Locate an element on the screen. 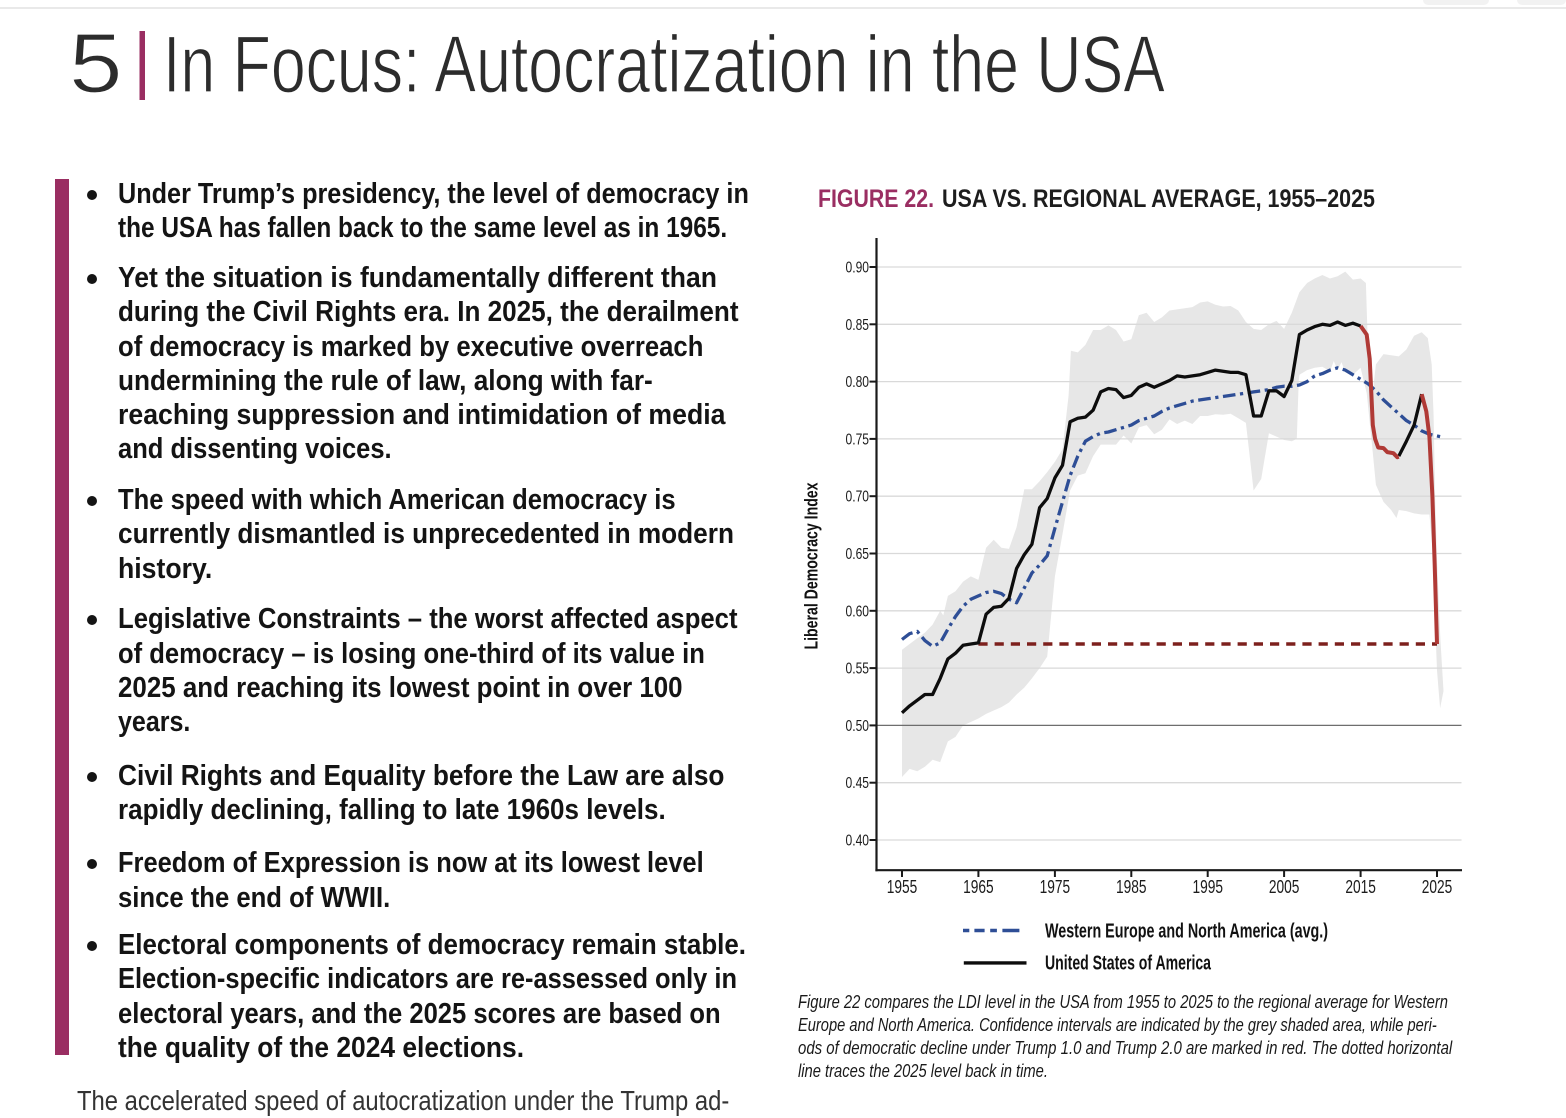  svg-text: 0.85 is located at coordinates (858, 325).